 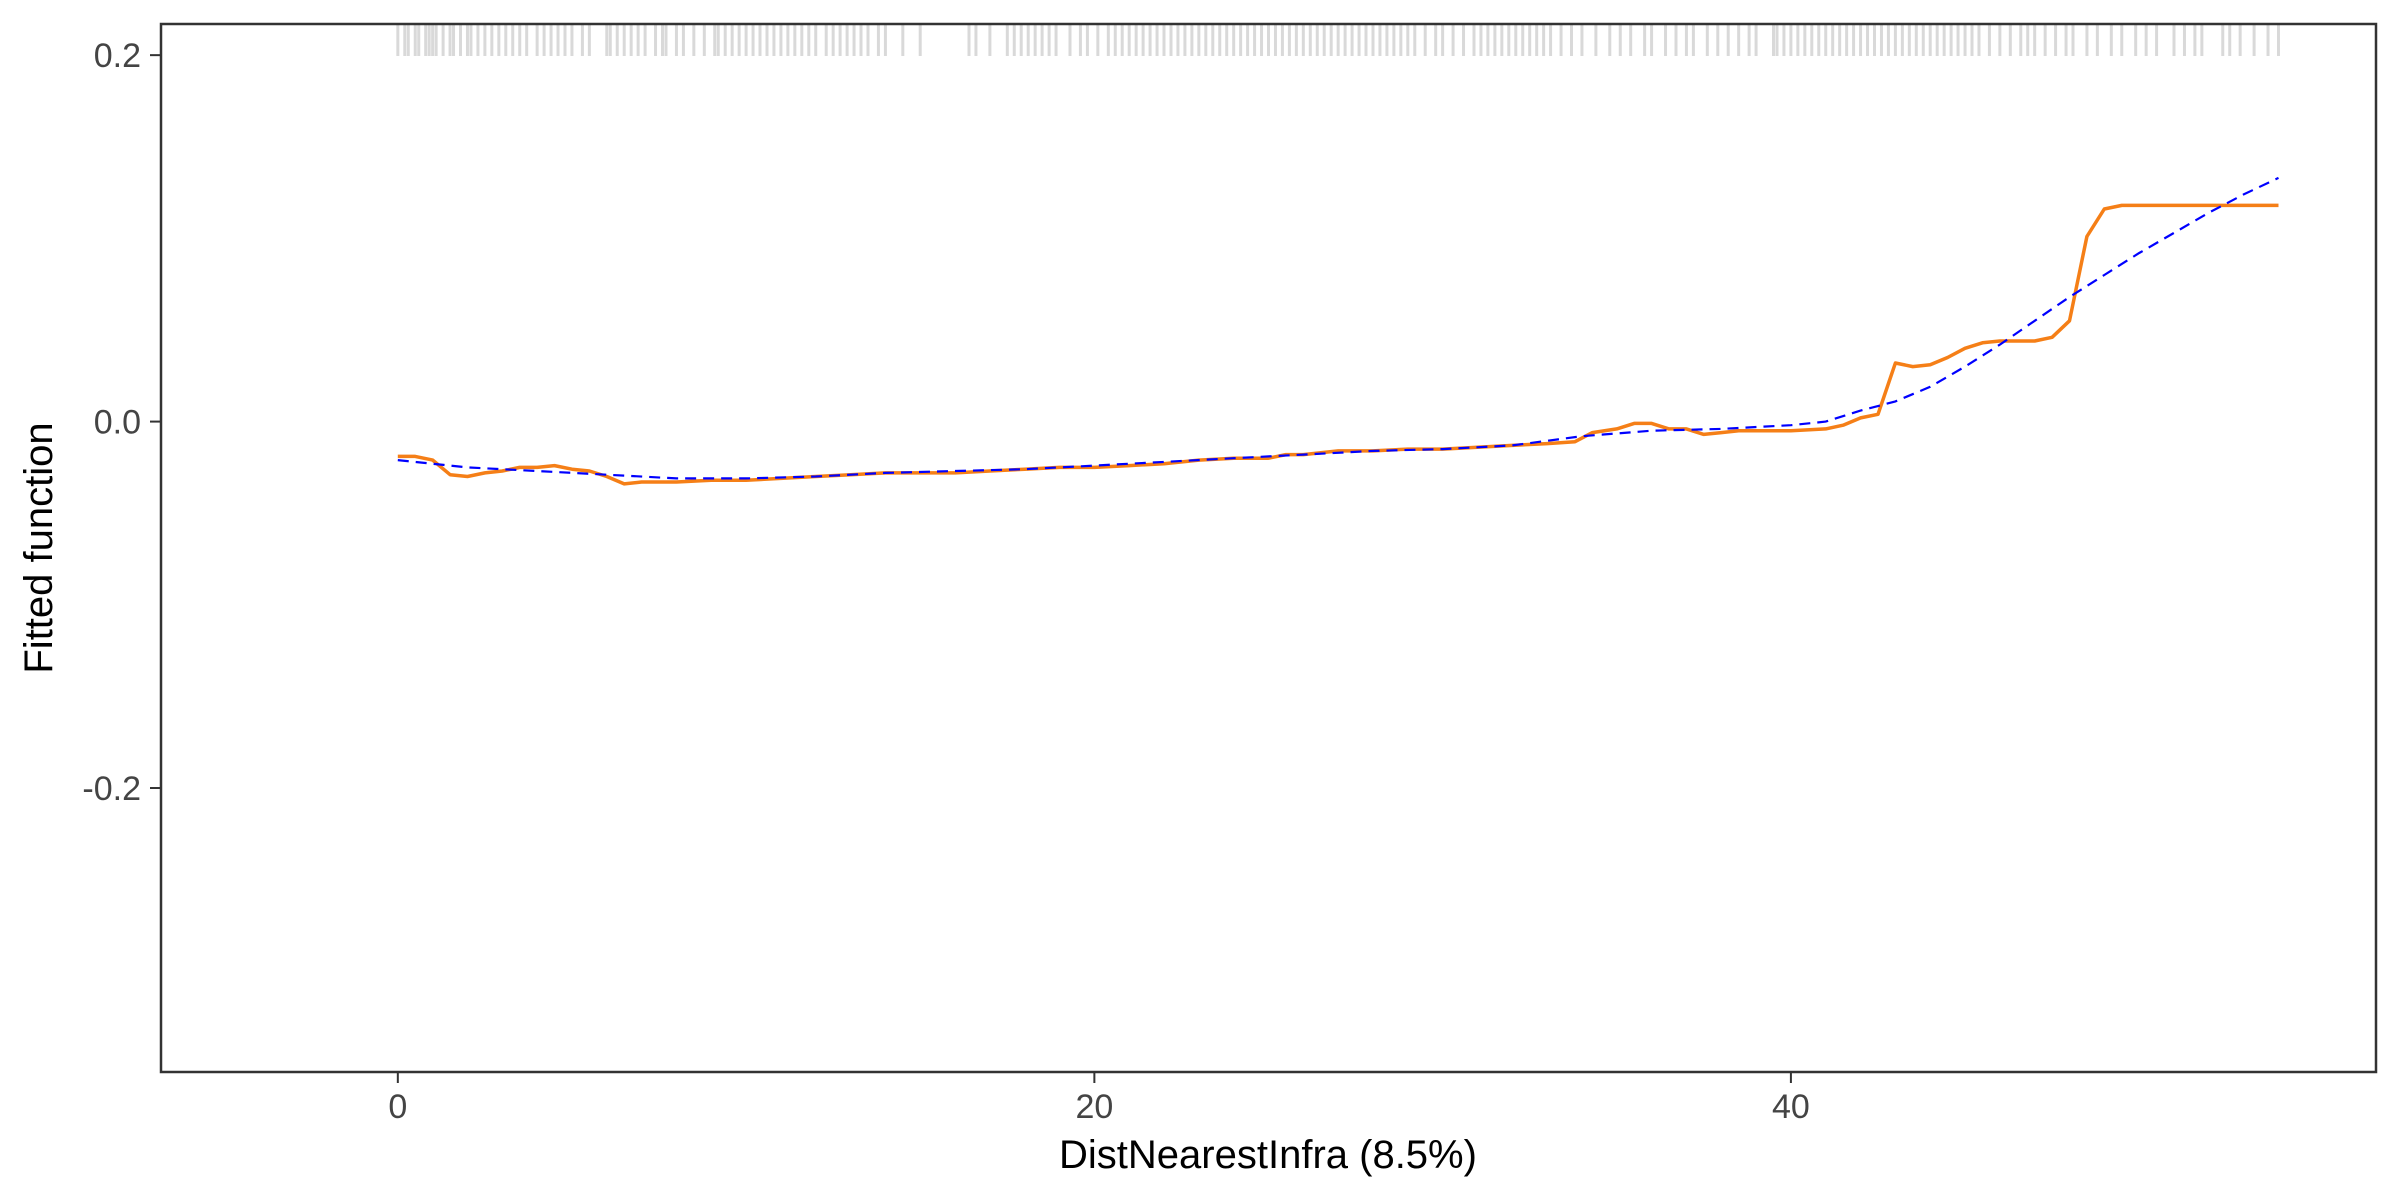 What do you see at coordinates (117, 423) in the screenshot?
I see `y-tick-label: 0.0` at bounding box center [117, 423].